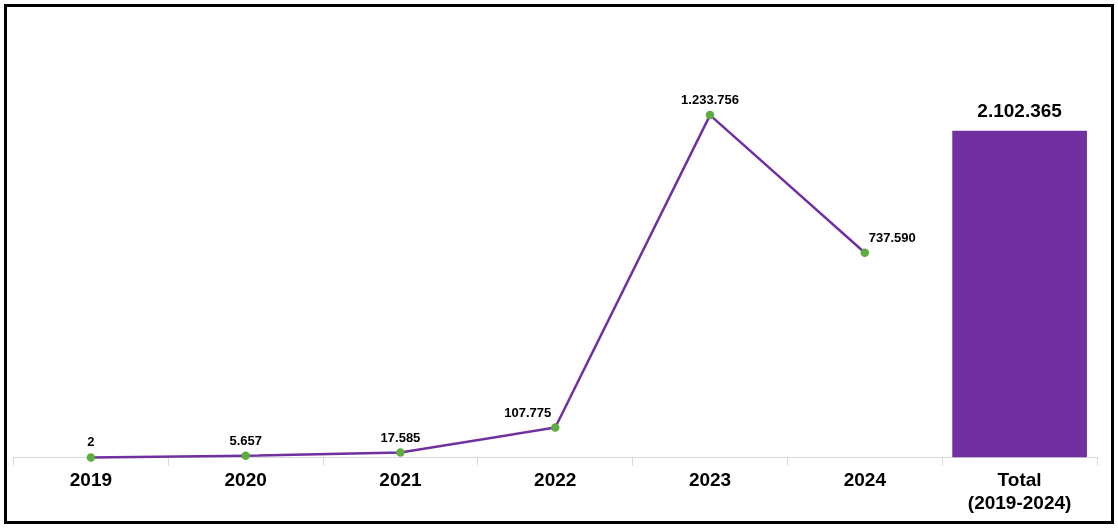 The height and width of the screenshot is (528, 1118). What do you see at coordinates (1019, 491) in the screenshot?
I see `x-tick-label: Total (2019-2024)` at bounding box center [1019, 491].